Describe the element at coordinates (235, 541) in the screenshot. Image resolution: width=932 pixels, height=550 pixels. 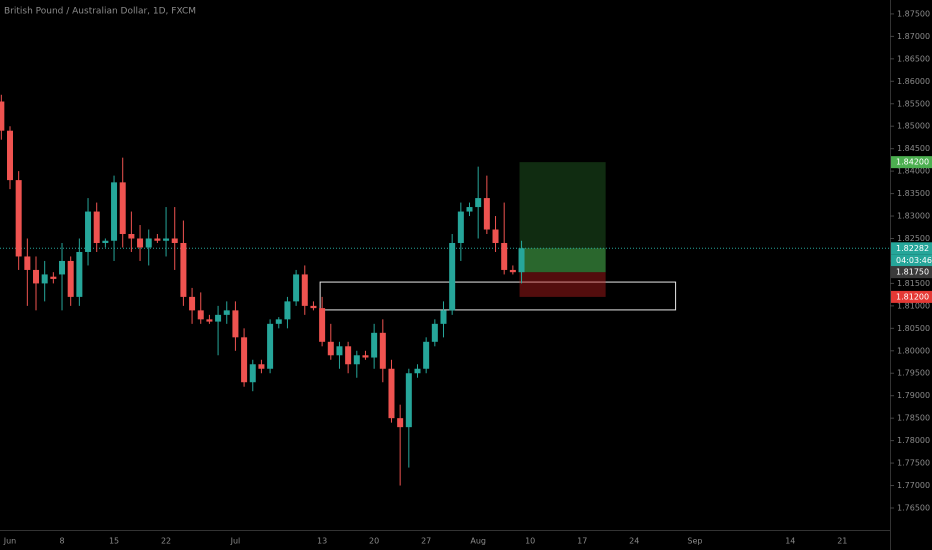
I see `x-tick-label: Jul` at that location.